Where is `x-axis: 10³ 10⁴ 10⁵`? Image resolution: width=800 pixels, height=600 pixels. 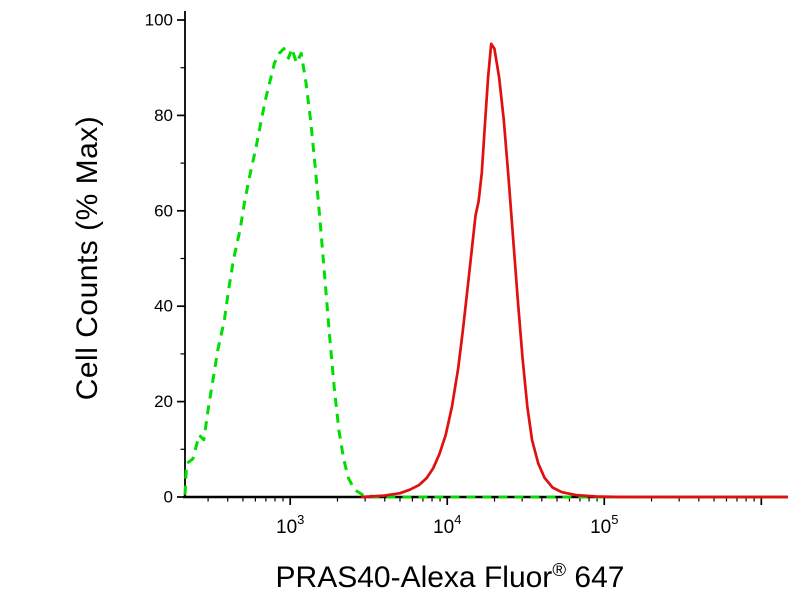
x-axis: 10³ 10⁴ 10⁵ is located at coordinates (485, 517).